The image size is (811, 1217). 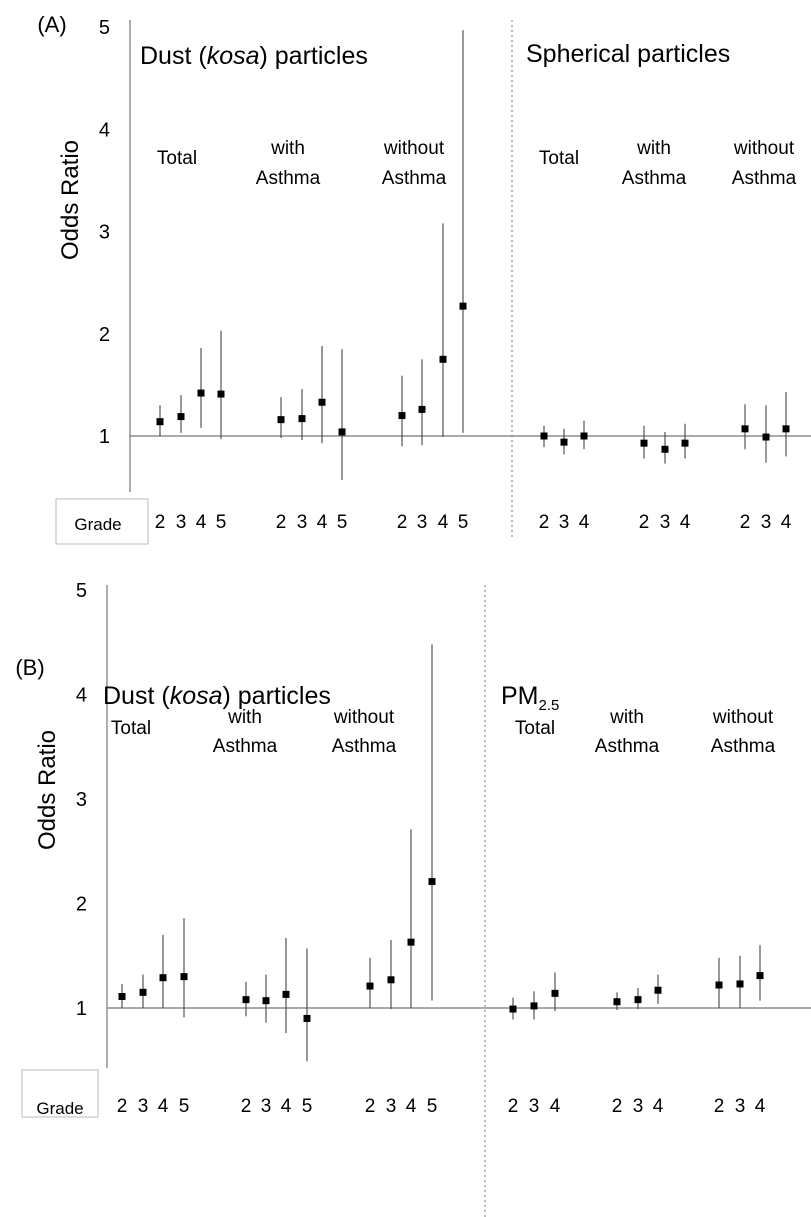 What do you see at coordinates (60, 1093) in the screenshot?
I see `grade-box` at bounding box center [60, 1093].